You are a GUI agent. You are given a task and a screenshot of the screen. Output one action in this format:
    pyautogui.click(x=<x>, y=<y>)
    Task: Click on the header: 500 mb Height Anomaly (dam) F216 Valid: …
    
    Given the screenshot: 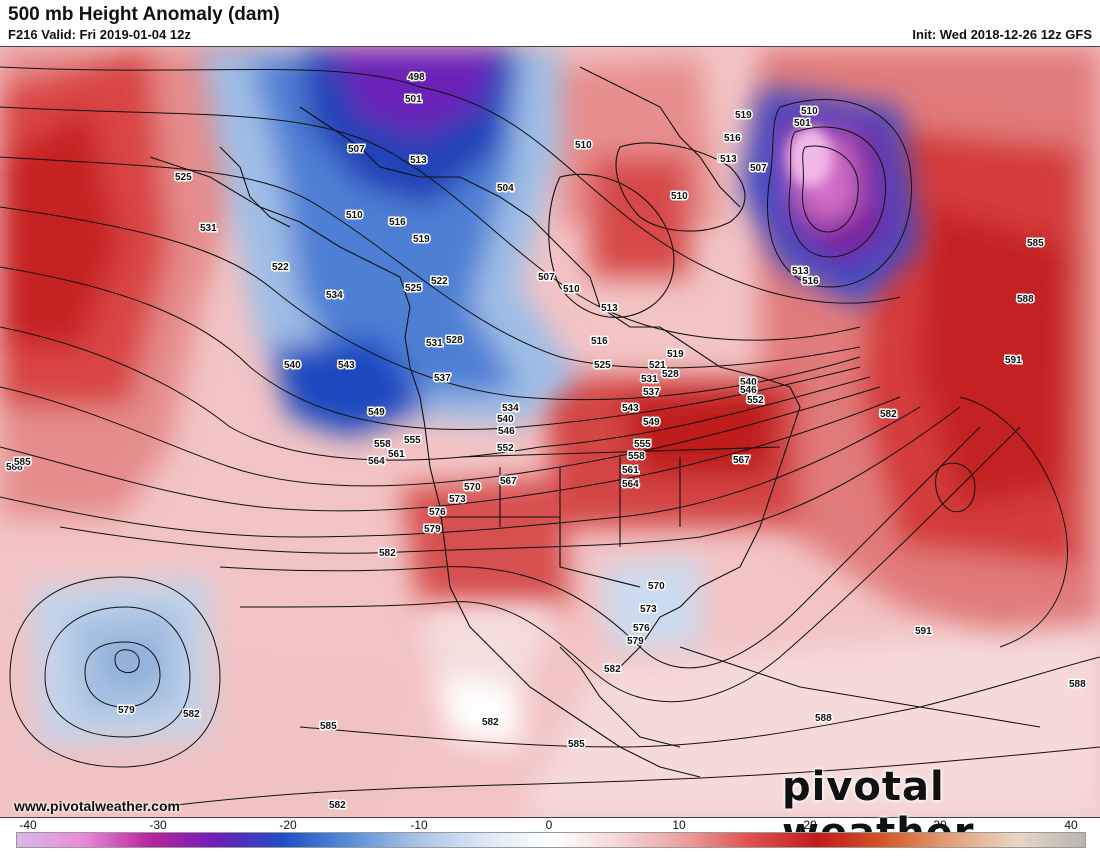 What is the action you would take?
    pyautogui.click(x=550, y=23)
    